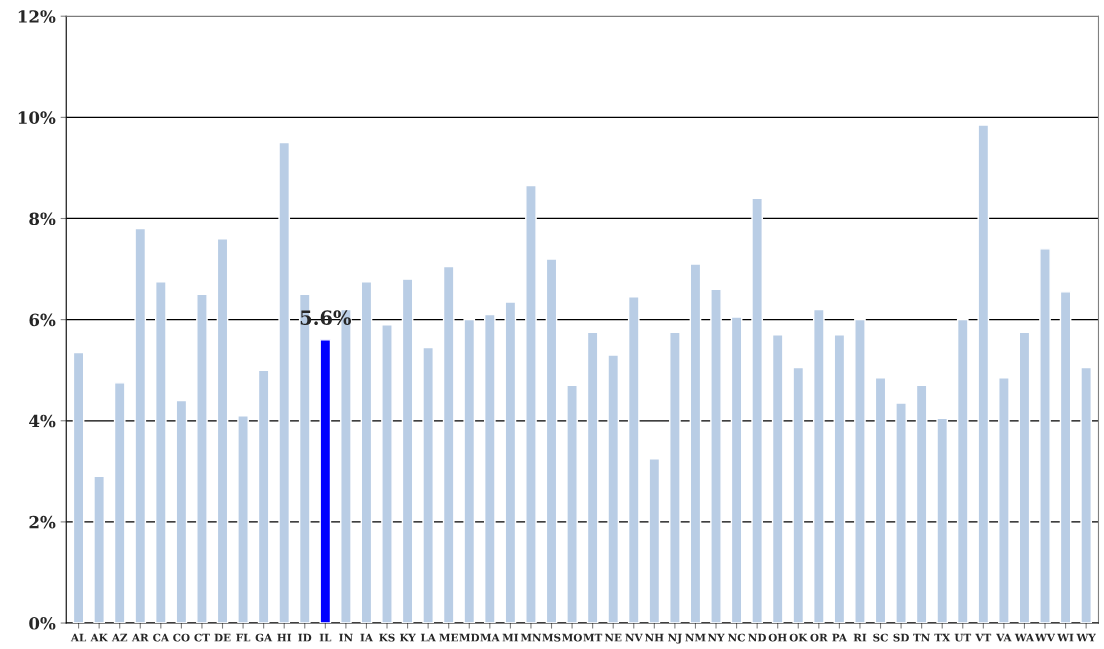 The image size is (1104, 649). What do you see at coordinates (654, 637) in the screenshot?
I see `x-tick-label: NH` at bounding box center [654, 637].